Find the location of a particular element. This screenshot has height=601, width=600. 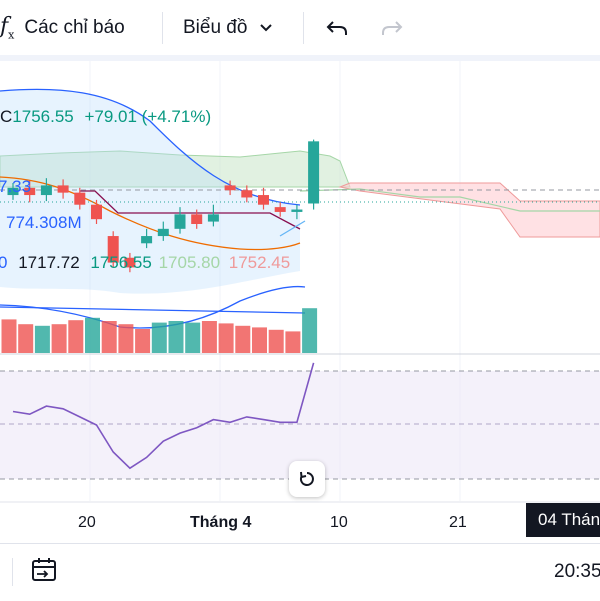

indicators-button: fx Các chỉ báo is located at coordinates (62, 27).